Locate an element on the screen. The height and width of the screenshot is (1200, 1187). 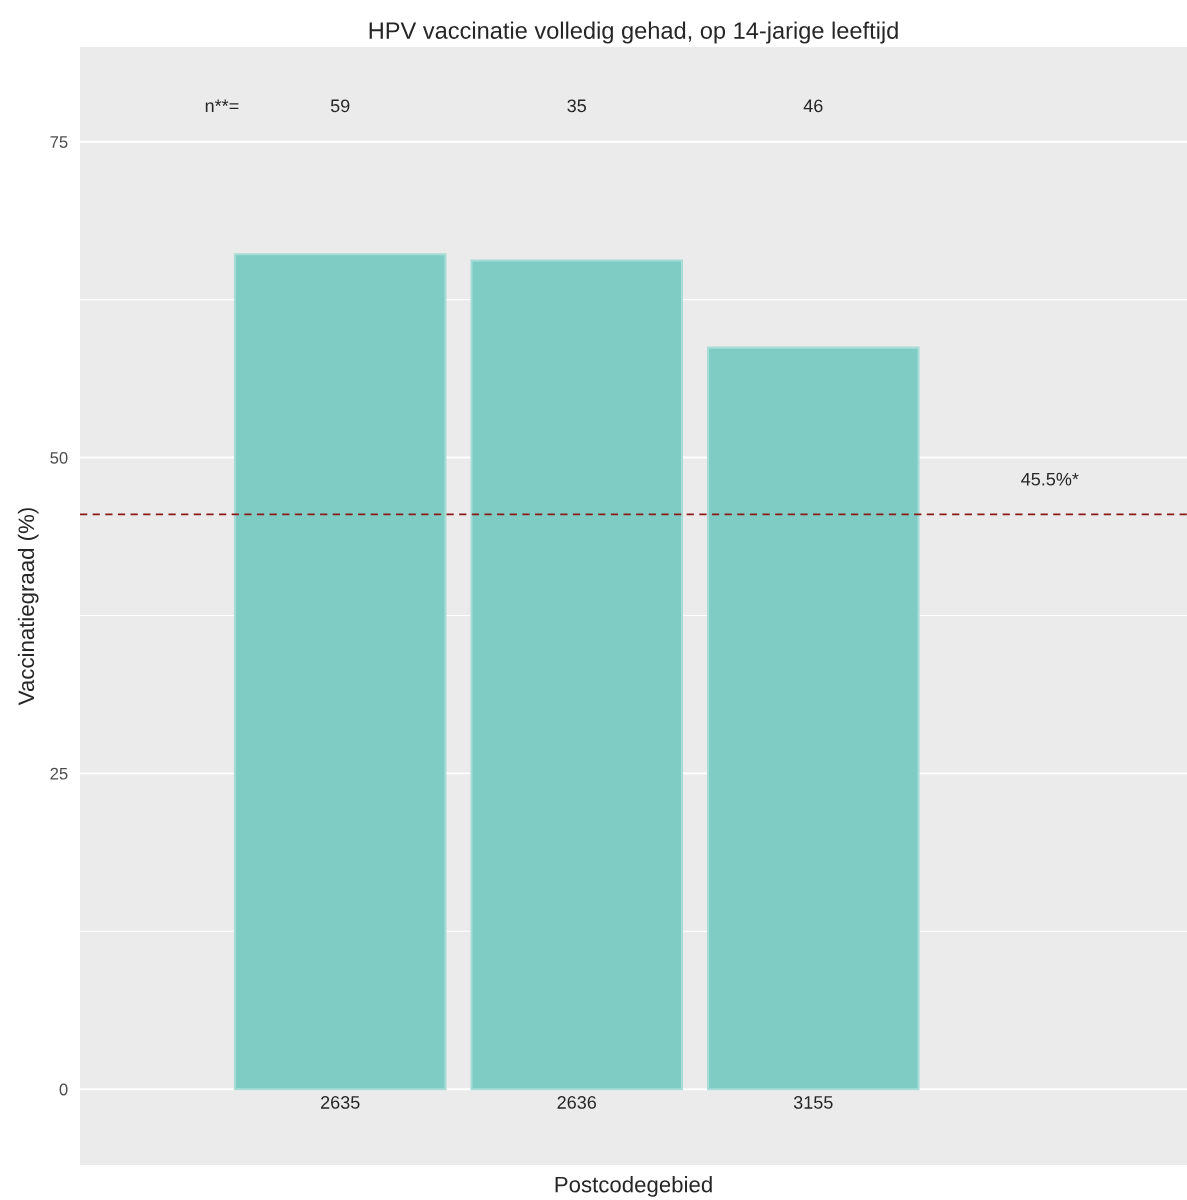
y-tick-label: 25 is located at coordinates (59, 773).